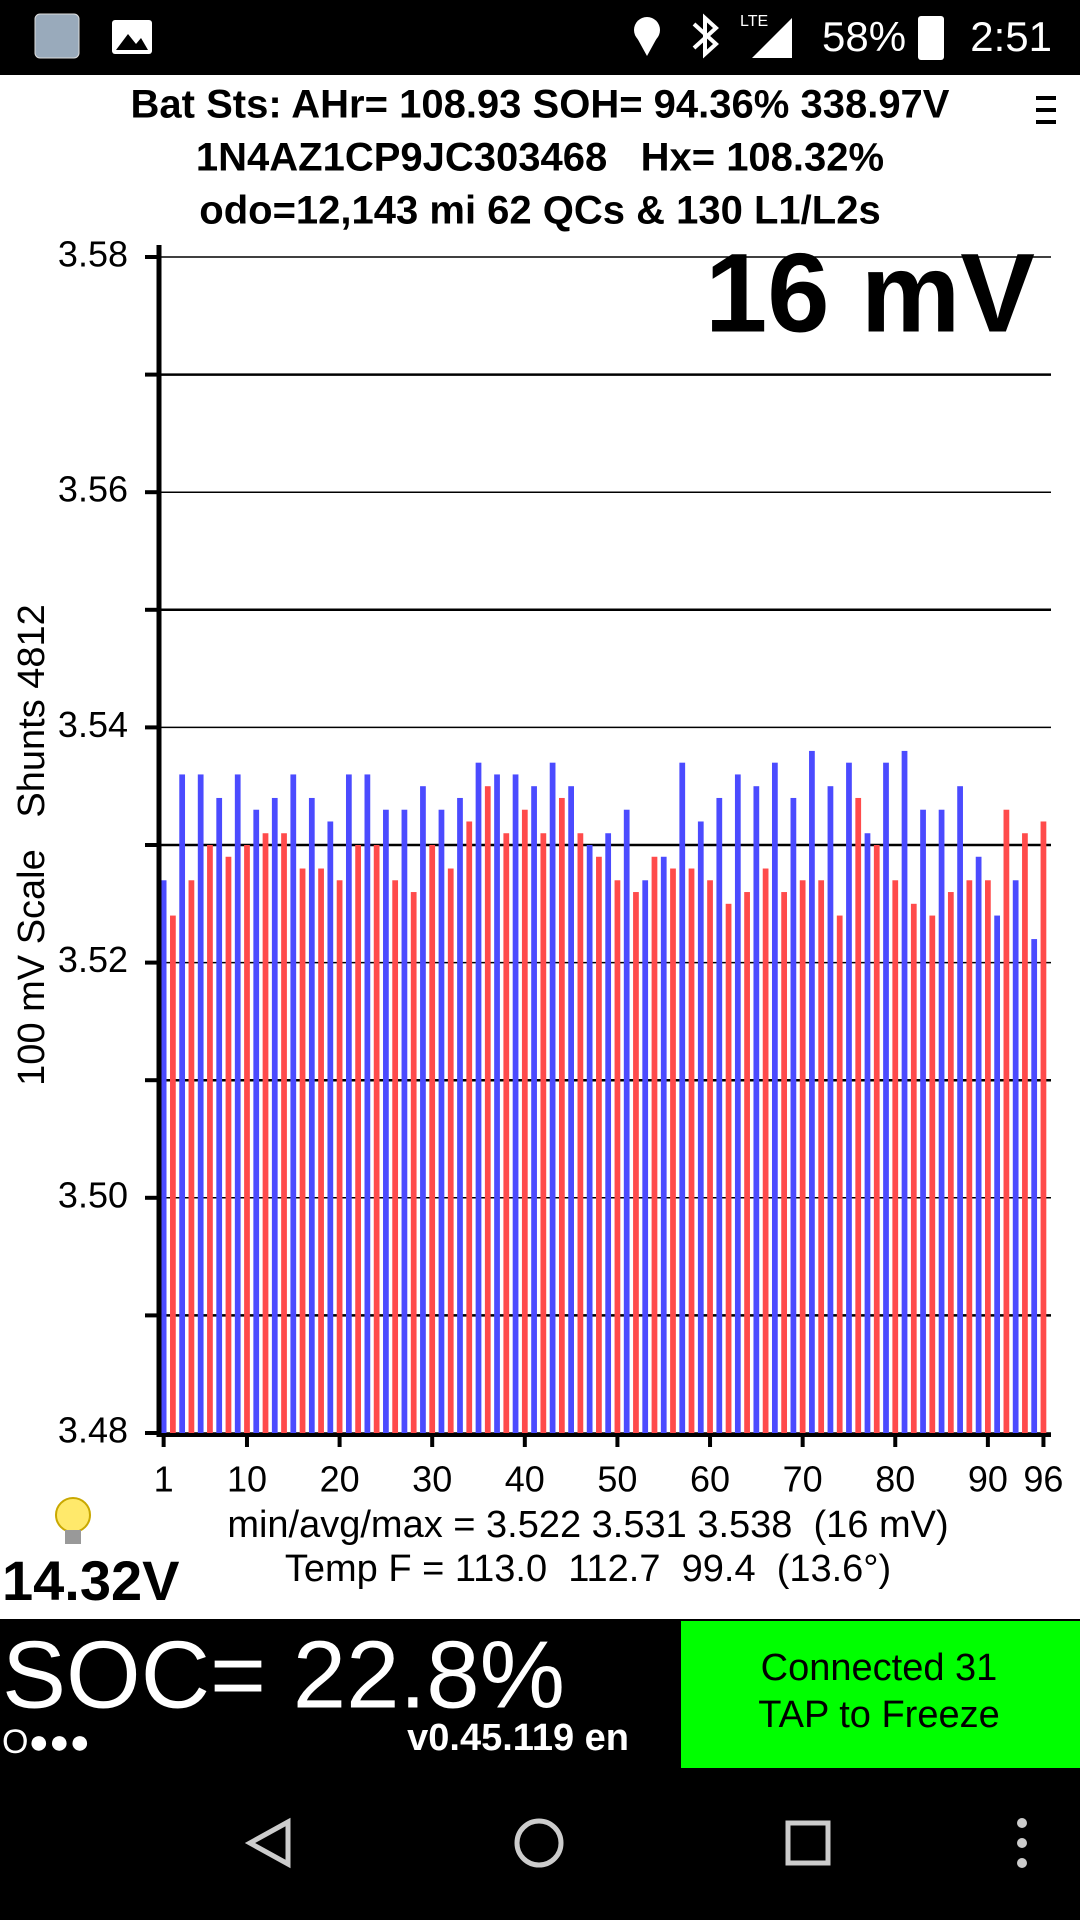 Image resolution: width=1080 pixels, height=1920 pixels. What do you see at coordinates (132, 42) in the screenshot?
I see `image-icon-glyph` at bounding box center [132, 42].